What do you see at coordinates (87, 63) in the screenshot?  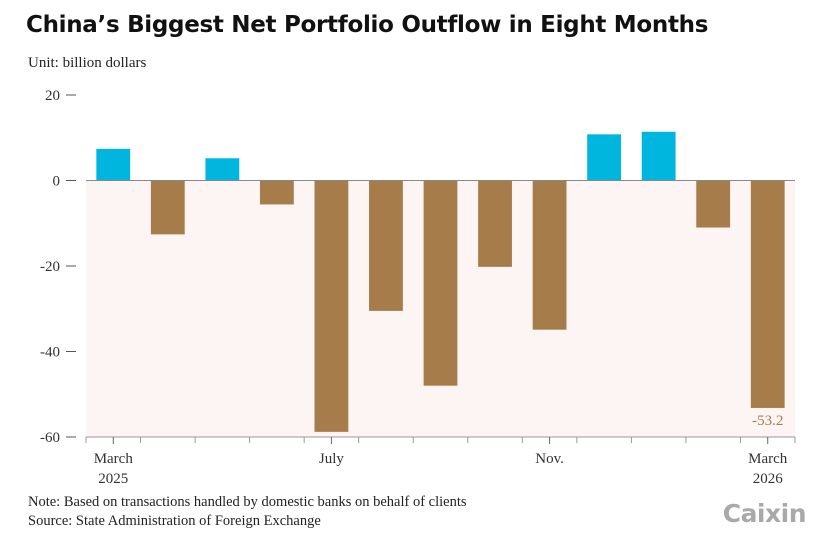 I see `unit-label: Unit: billion dollars` at bounding box center [87, 63].